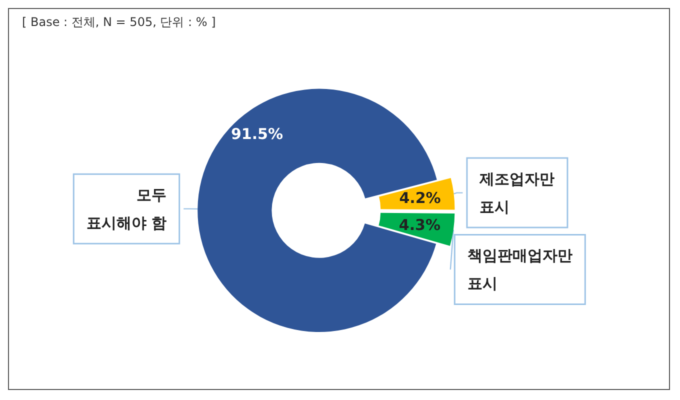 This screenshot has height=400, width=680. What do you see at coordinates (420, 197) in the screenshot?
I see `data-label: 4.2%` at bounding box center [420, 197].